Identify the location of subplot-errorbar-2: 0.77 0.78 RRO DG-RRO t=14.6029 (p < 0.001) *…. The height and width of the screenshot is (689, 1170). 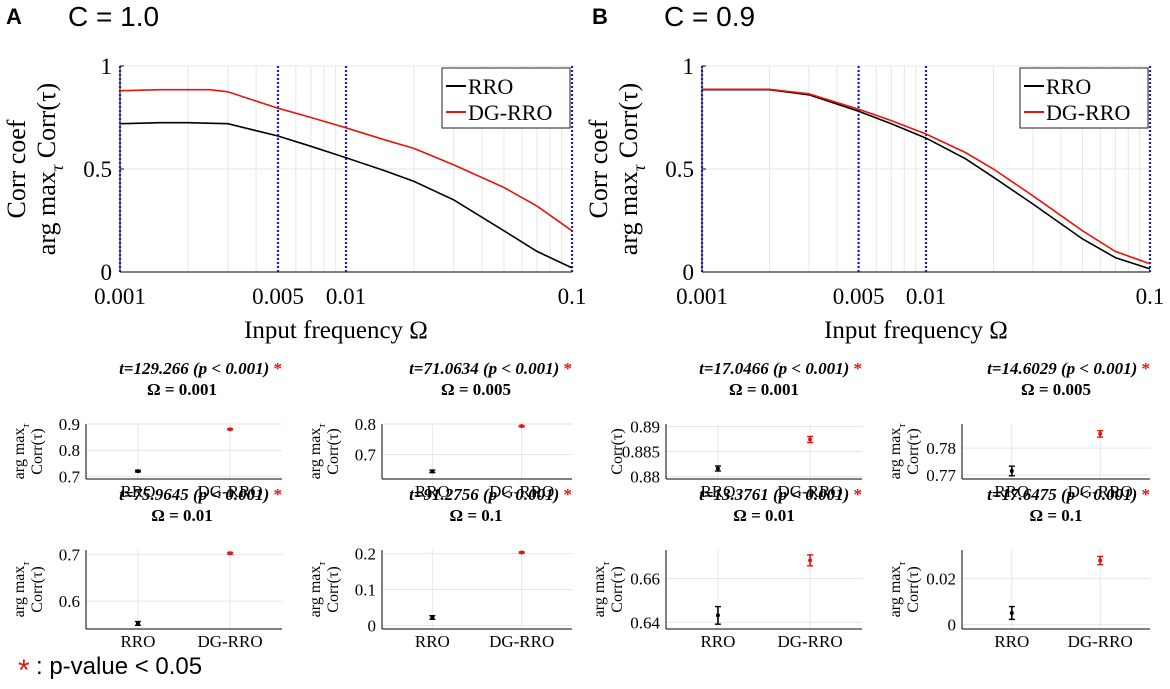
(1018, 430).